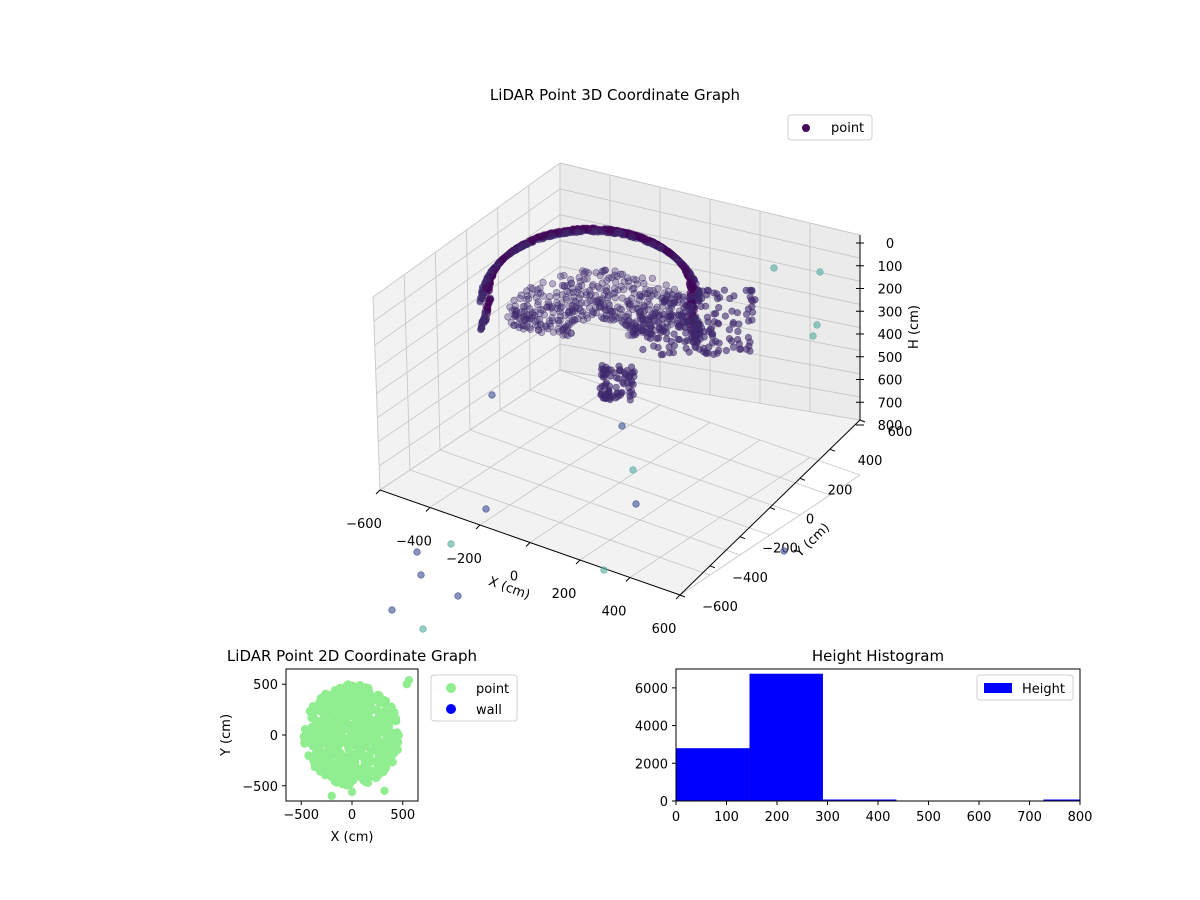 This screenshot has width=1200, height=900. What do you see at coordinates (720, 607) in the screenshot?
I see `y-tick-label-3d: −600` at bounding box center [720, 607].